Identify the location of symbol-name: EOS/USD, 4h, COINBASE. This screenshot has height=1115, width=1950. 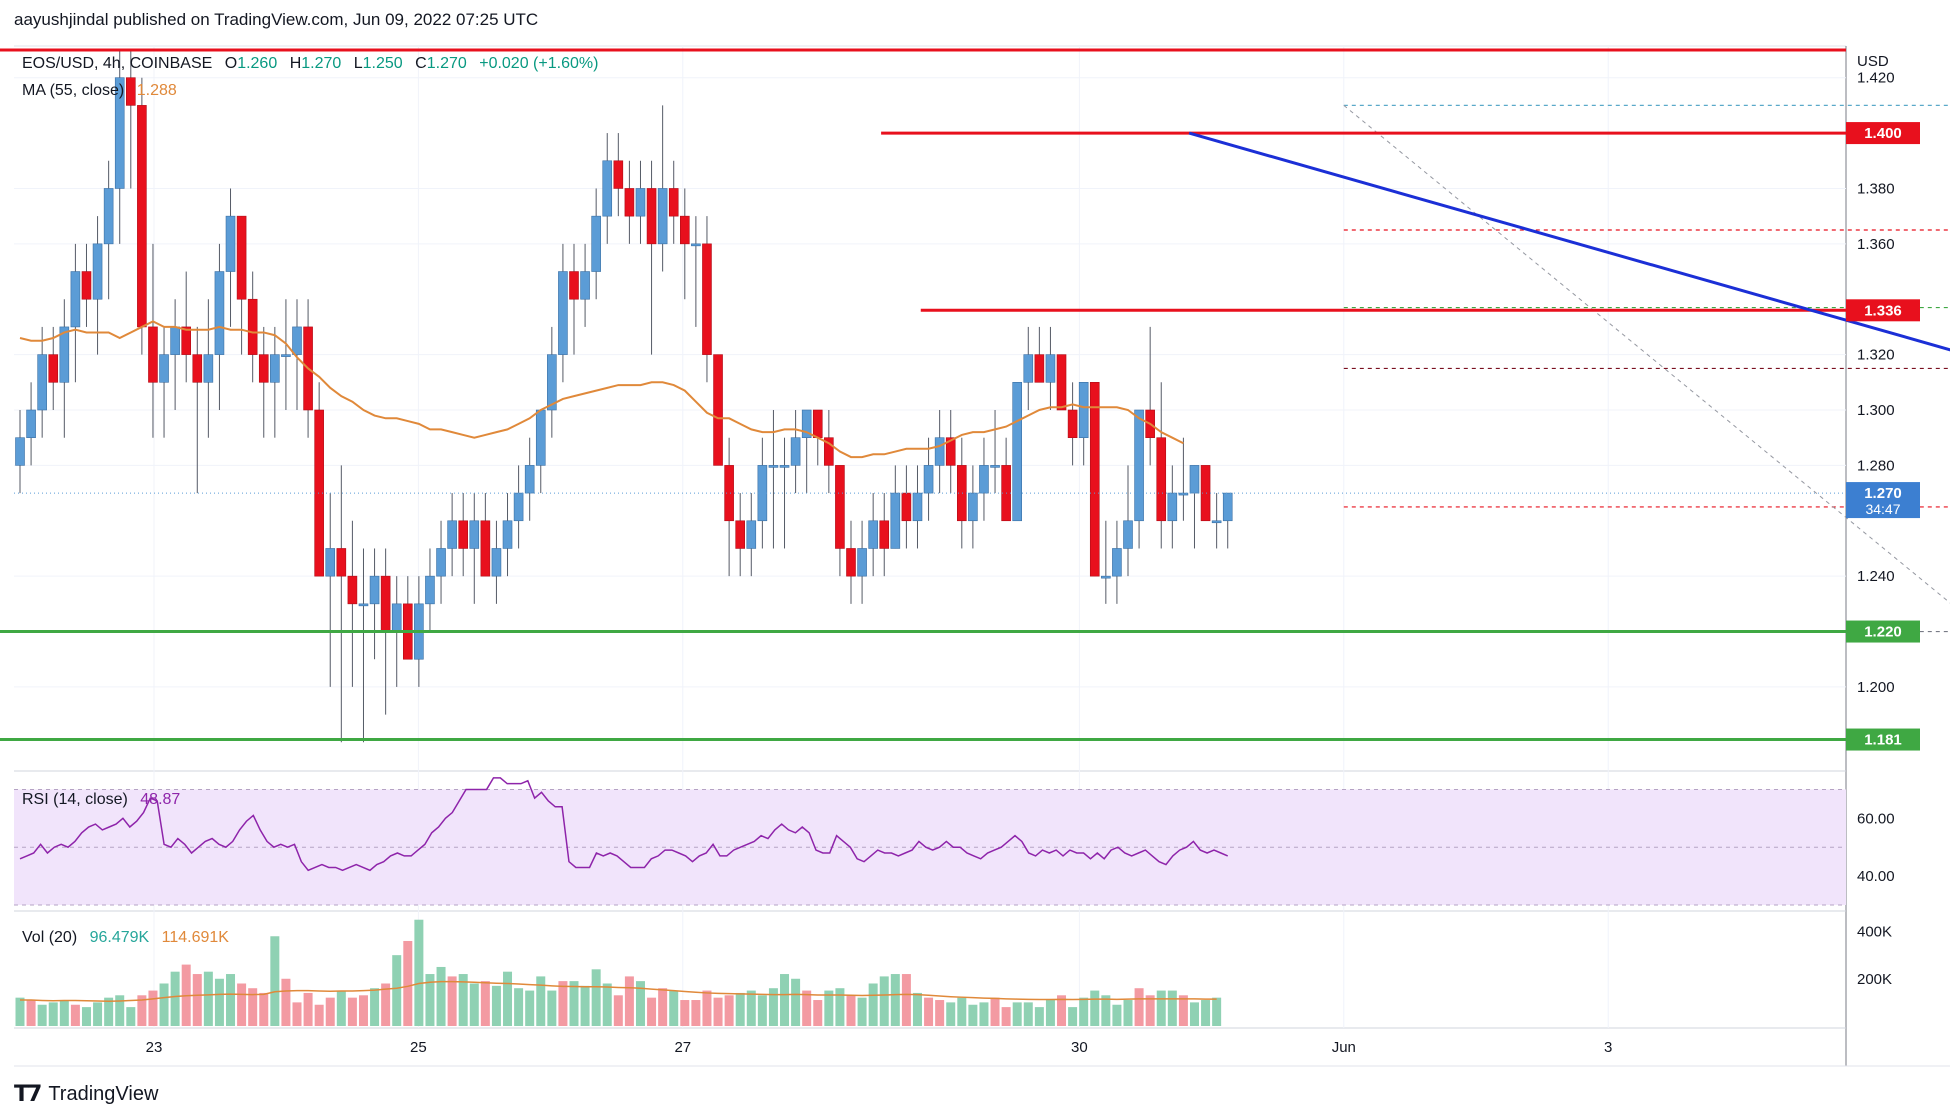
(117, 63).